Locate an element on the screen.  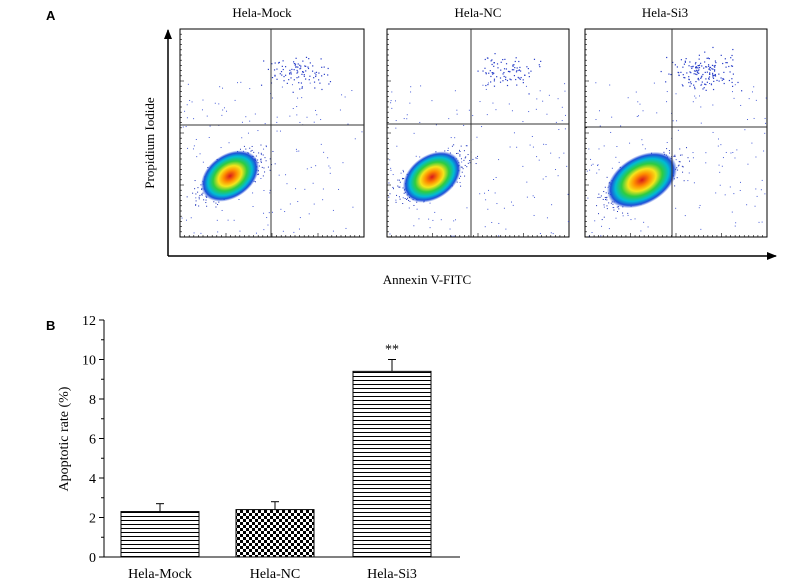
bar-ytick-label-1: 2 is located at coordinates (92, 519).